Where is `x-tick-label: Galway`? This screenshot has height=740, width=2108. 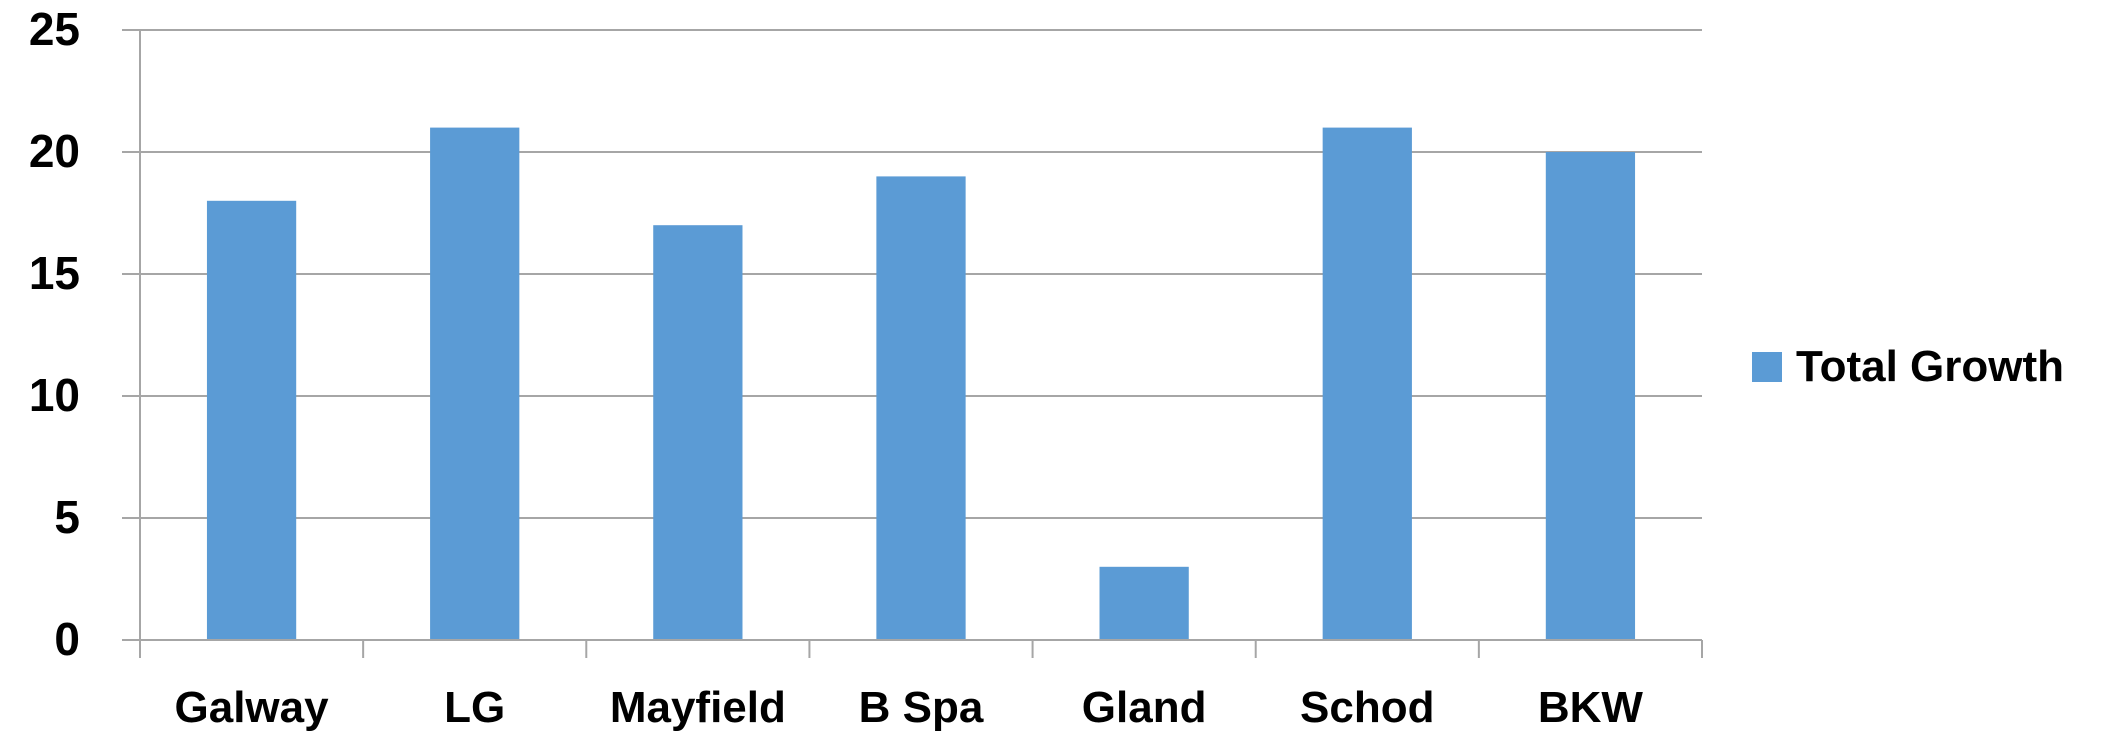
x-tick-label: Galway is located at coordinates (252, 707).